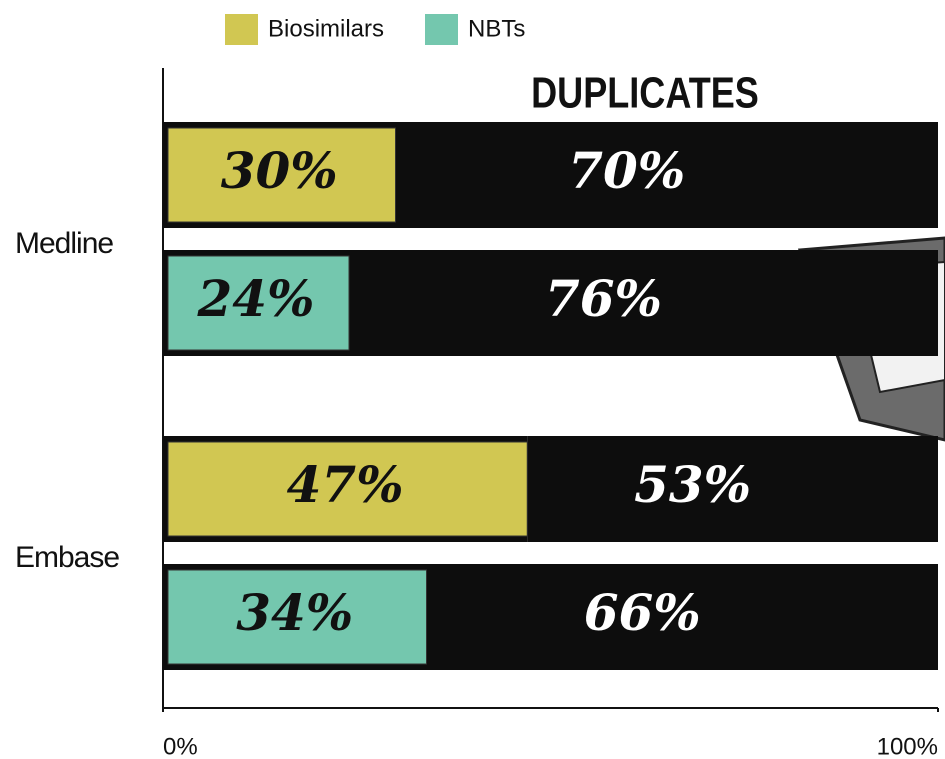  Describe the element at coordinates (180, 746) in the screenshot. I see `x-tick-label: 0%` at that location.